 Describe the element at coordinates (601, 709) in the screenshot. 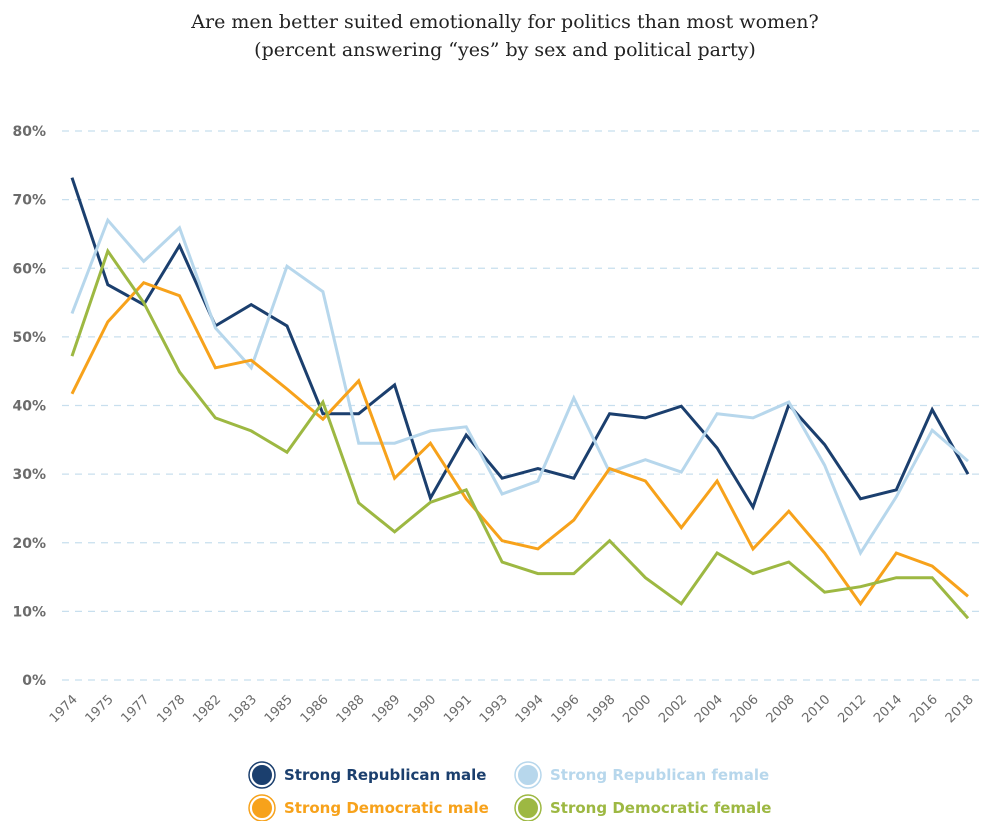

I see `x-tick-label: 1998` at that location.